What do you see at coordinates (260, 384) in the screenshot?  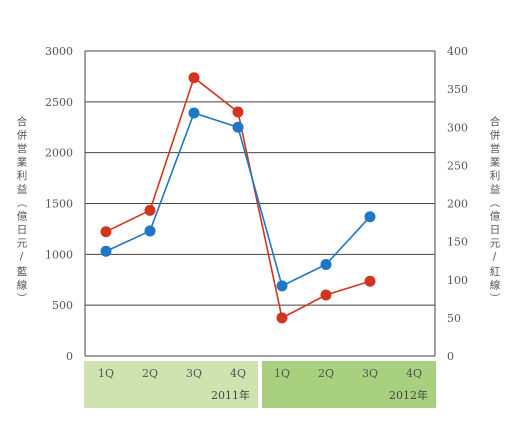 I see `year-bands: 2011年 2012年` at bounding box center [260, 384].